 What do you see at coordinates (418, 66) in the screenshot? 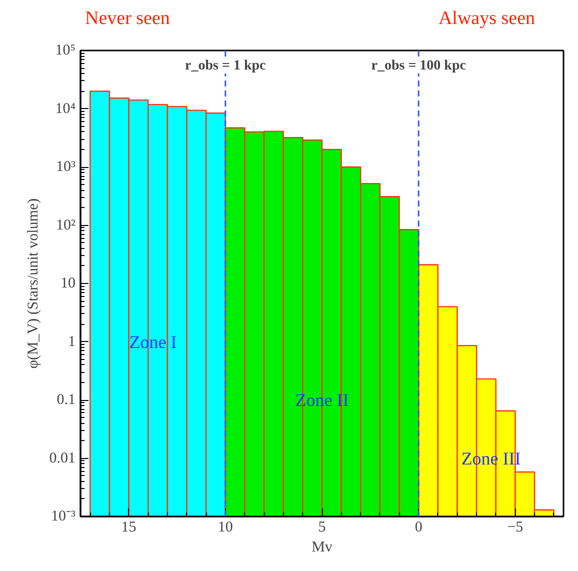
I see `annotation: r_obs = 100 kpc` at bounding box center [418, 66].